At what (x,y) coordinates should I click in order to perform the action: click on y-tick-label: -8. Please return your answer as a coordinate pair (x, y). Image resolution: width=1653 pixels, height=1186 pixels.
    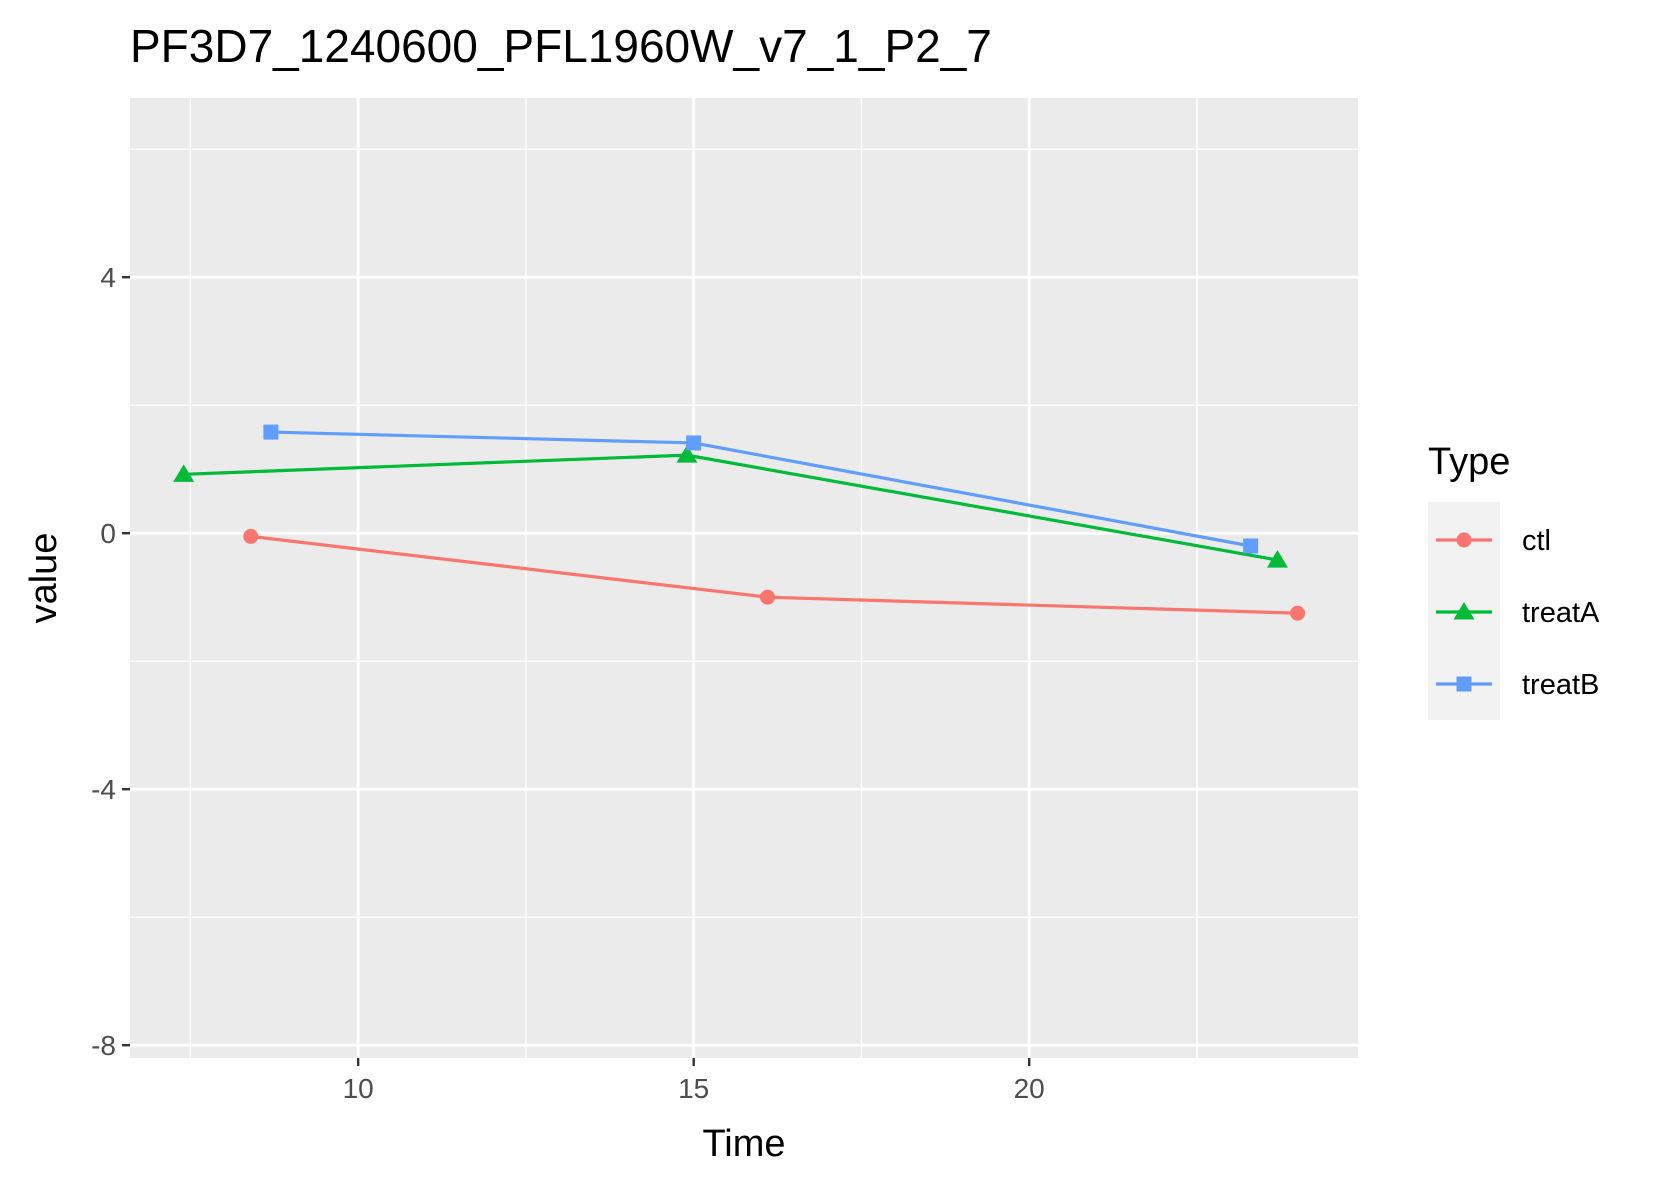
    Looking at the image, I should click on (103, 1045).